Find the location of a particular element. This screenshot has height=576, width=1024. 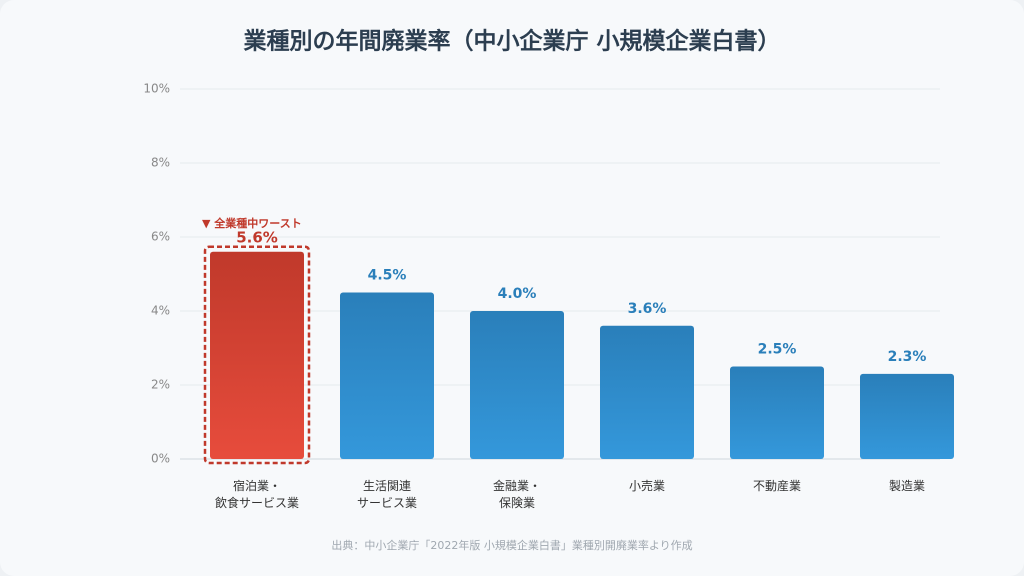

value-label: 5.6% is located at coordinates (257, 237).